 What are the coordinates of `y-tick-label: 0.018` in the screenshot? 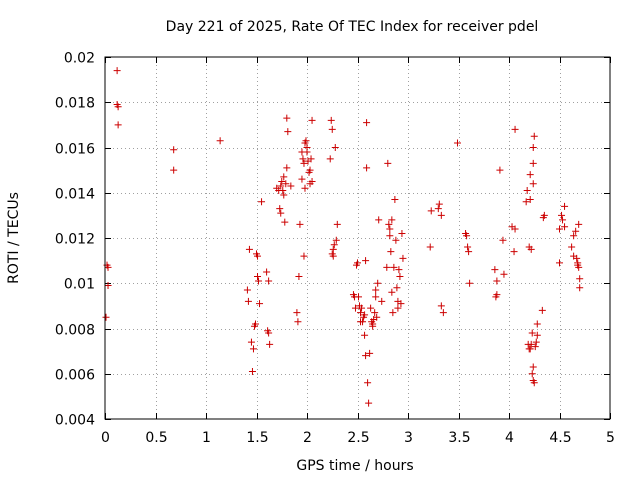 It's located at (75, 104).